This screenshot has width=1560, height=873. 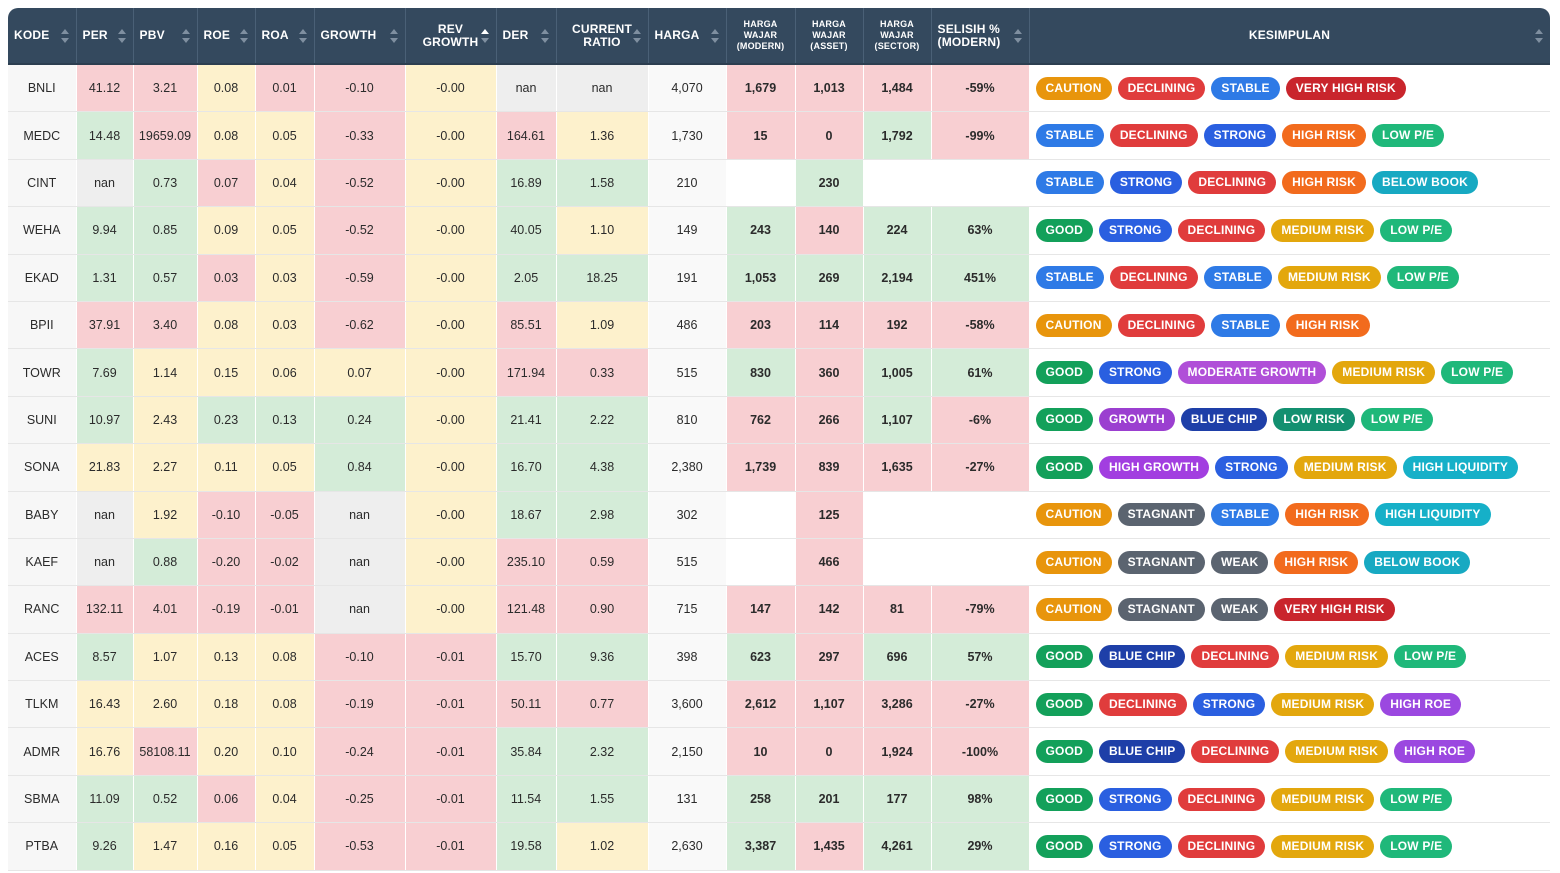 What do you see at coordinates (105, 420) in the screenshot?
I see `per-cell: 10.97` at bounding box center [105, 420].